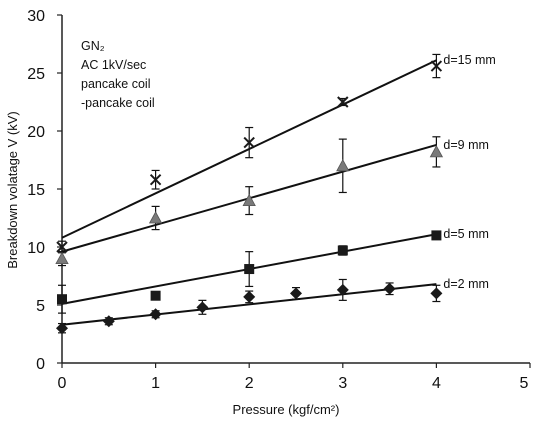  Describe the element at coordinates (342, 383) in the screenshot. I see `x-tick-label: 3` at that location.